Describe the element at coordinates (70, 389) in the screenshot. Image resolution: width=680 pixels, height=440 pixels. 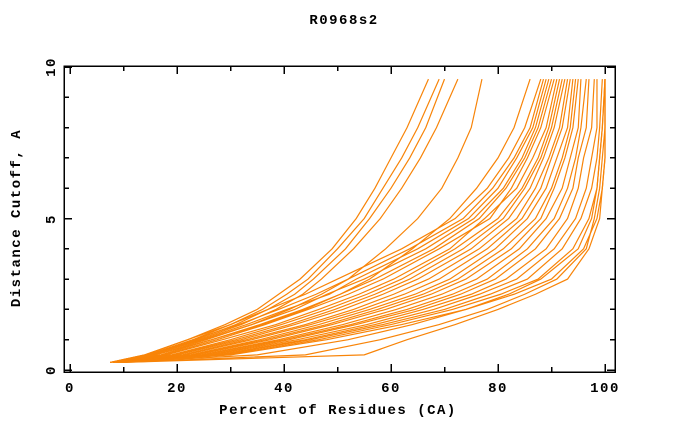
I see `x-tick-label: 0` at that location.